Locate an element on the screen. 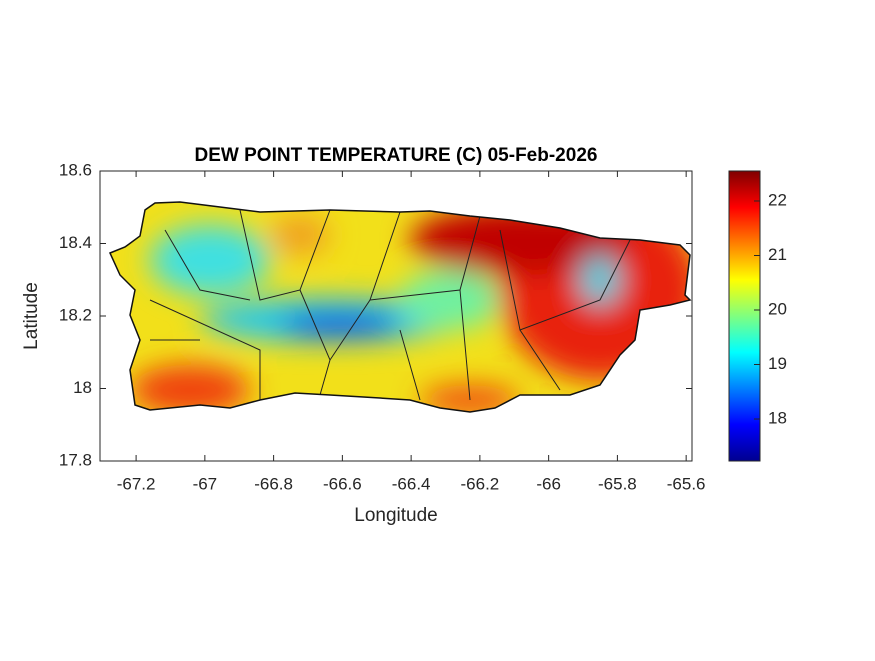  y-tick-label: 18 is located at coordinates (82, 387).